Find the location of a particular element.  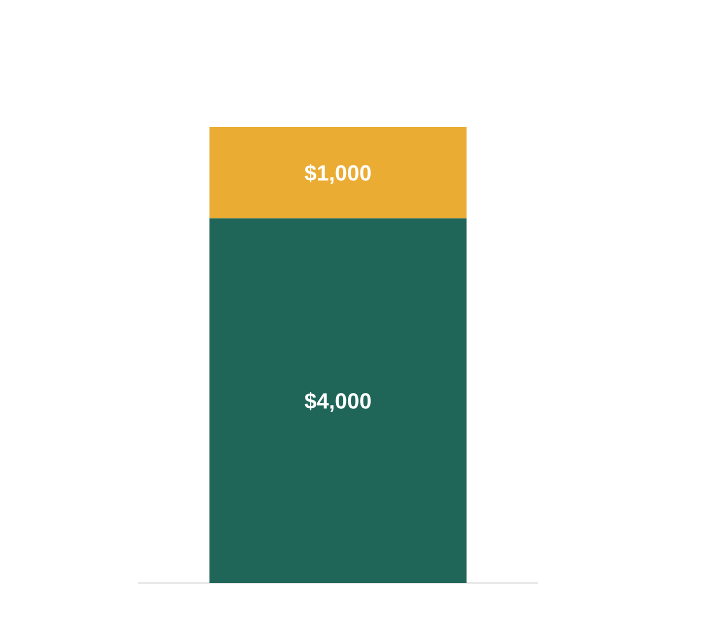

data-label: $4,000 is located at coordinates (338, 401).